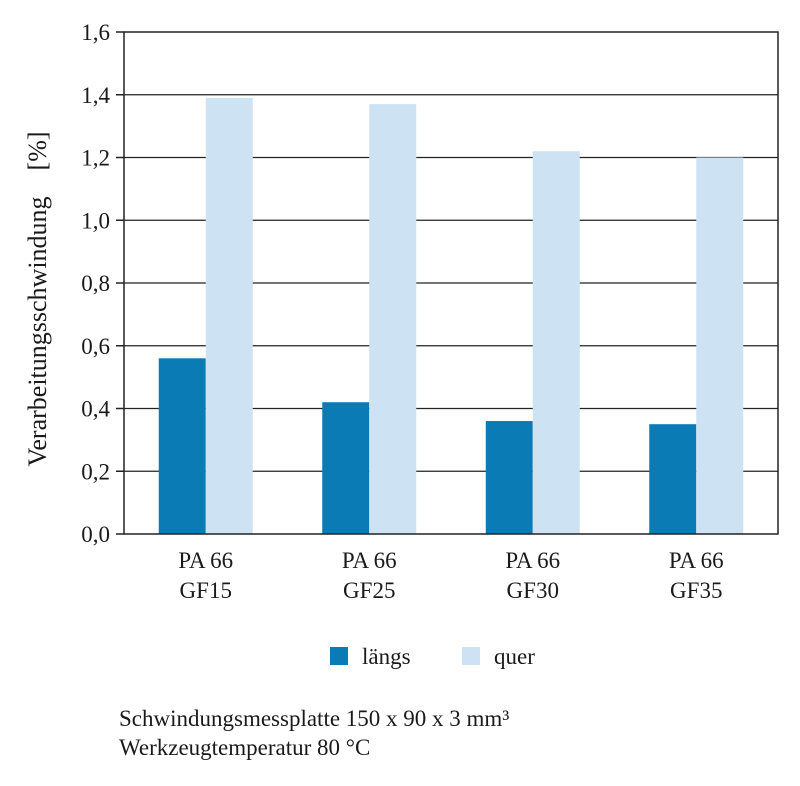 The width and height of the screenshot is (800, 786). I want to click on footnote-specimen: Schwindungsmessplatte 150 x 90 x 3 mm³, so click(314, 718).